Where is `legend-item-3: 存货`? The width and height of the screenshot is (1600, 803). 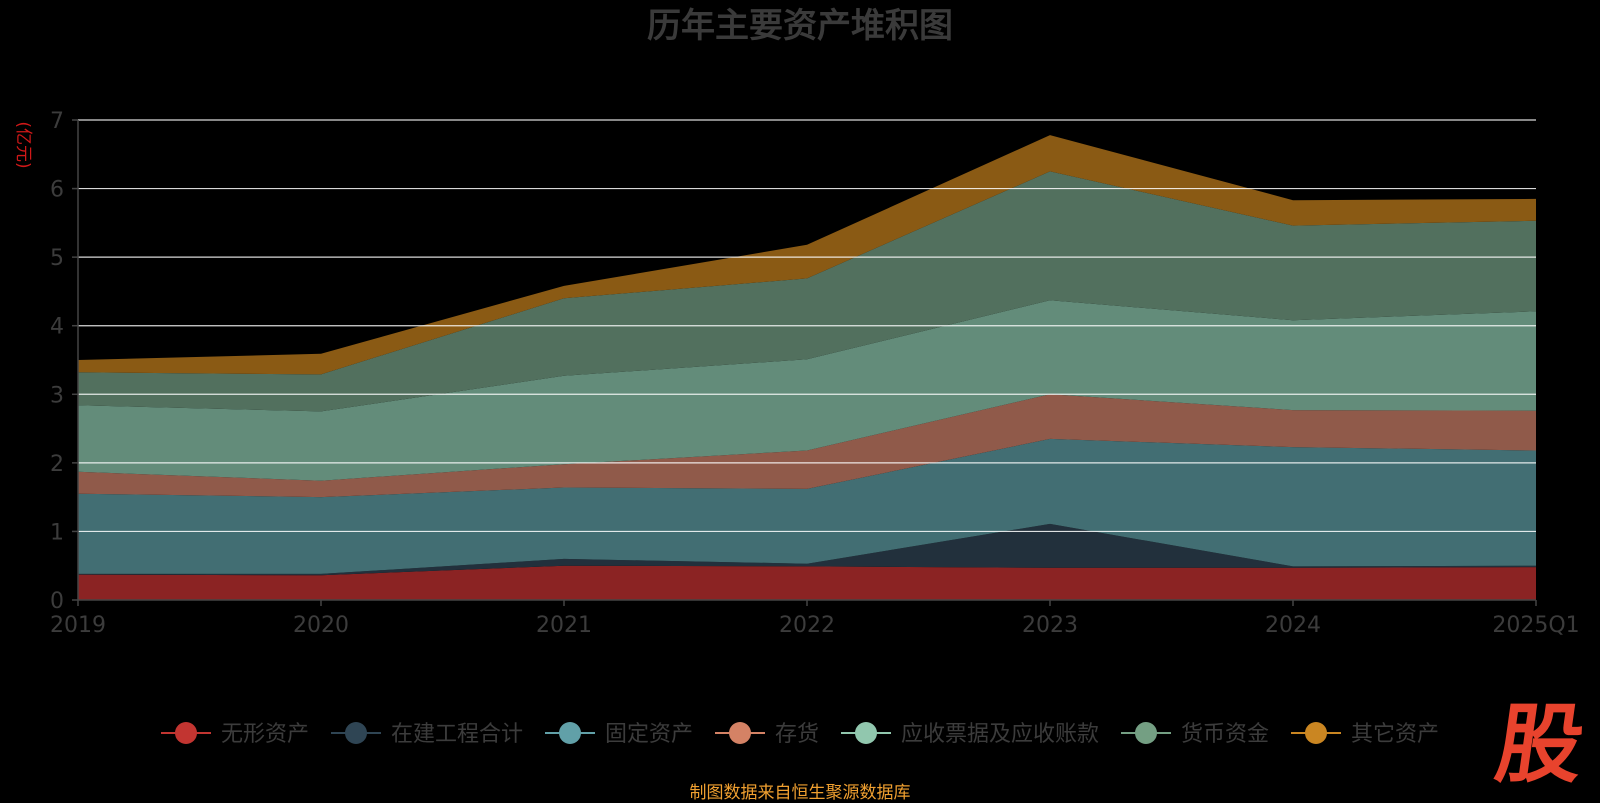 legend-item-3: 存货 is located at coordinates (767, 734).